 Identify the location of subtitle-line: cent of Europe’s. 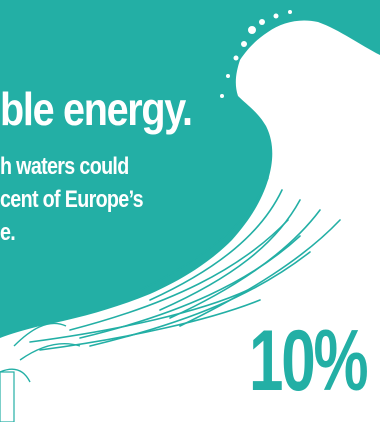
(72, 199).